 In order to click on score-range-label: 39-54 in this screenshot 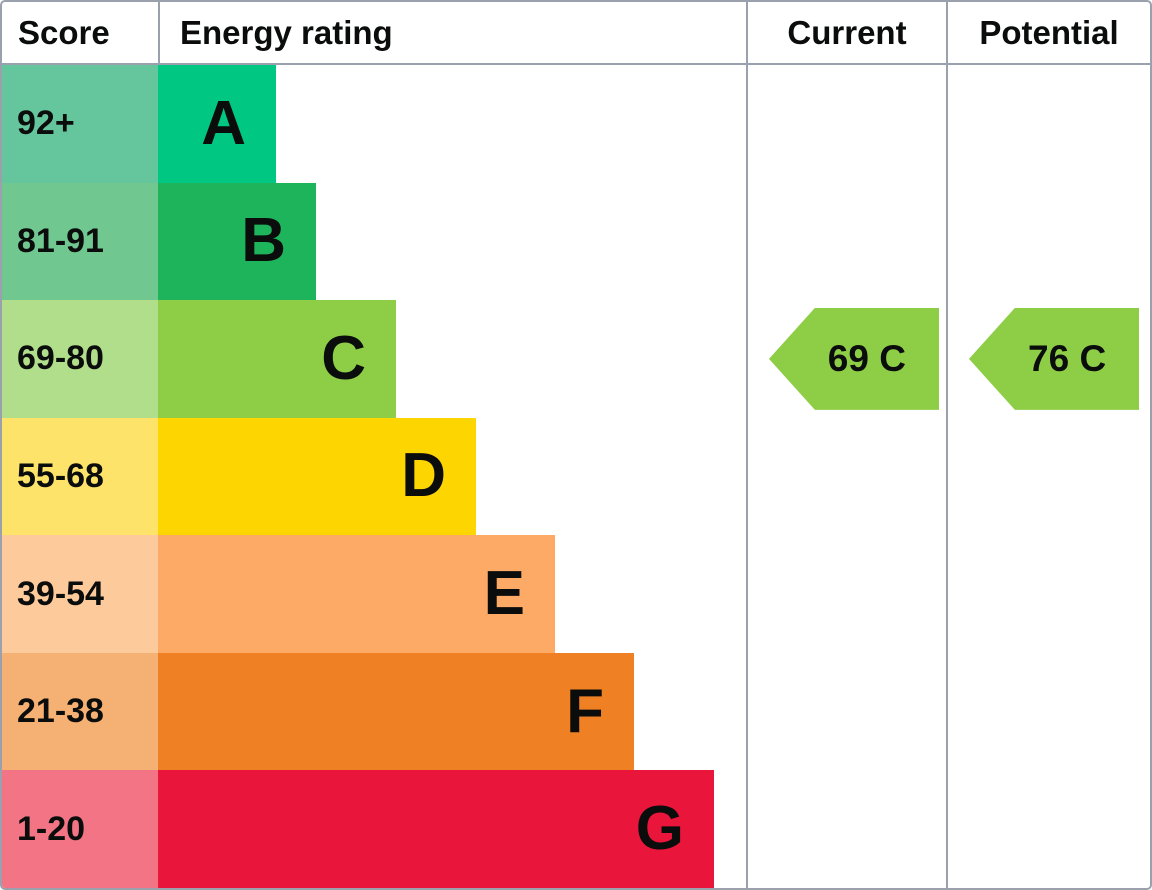, I will do `click(60, 593)`.